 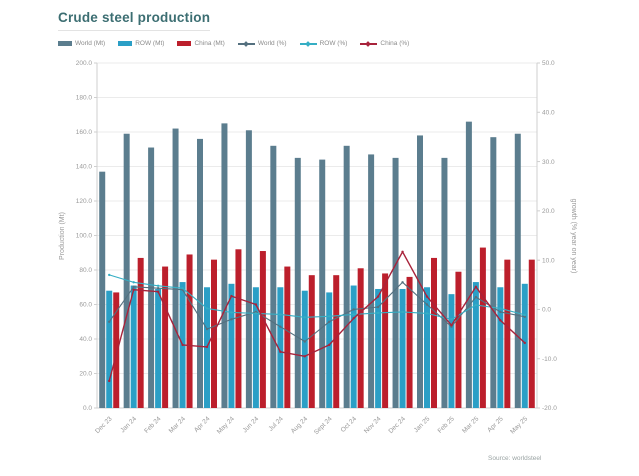 I want to click on left-tick-label: 80.0, so click(x=85, y=270).